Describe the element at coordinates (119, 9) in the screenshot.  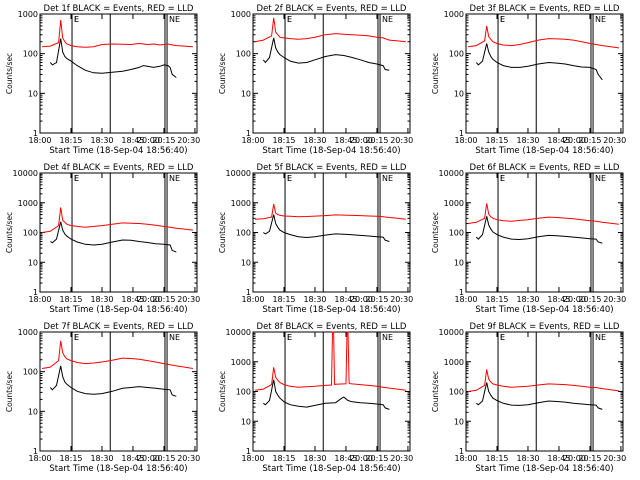
I see `panel-title: Det 1f BLACK = Events, RED = LLD` at that location.